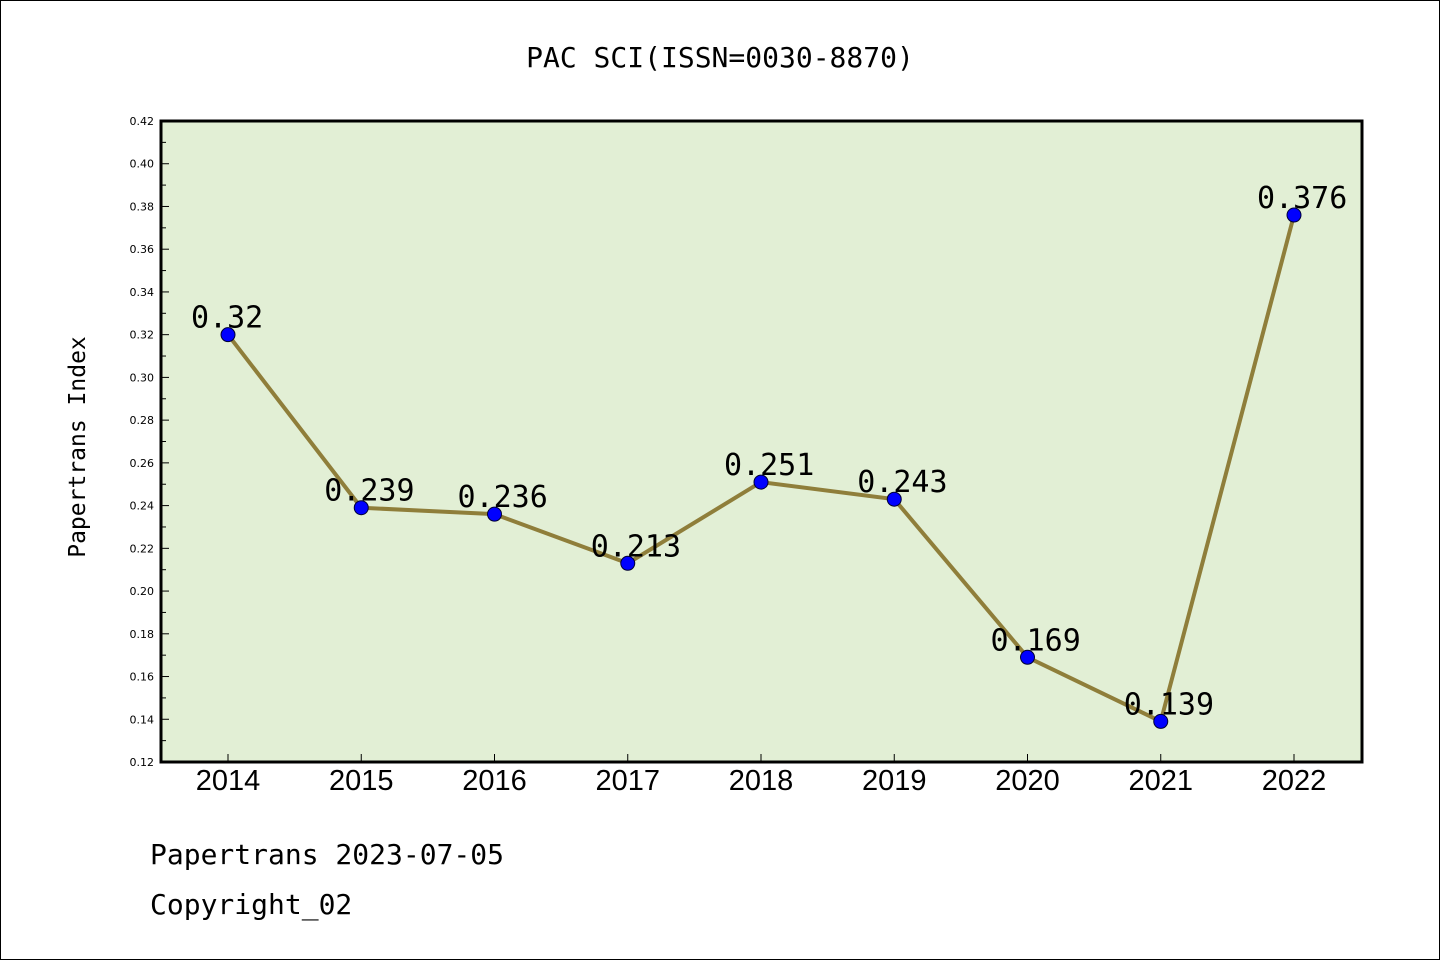 This screenshot has width=1440, height=964. Describe the element at coordinates (142, 420) in the screenshot. I see `y-tick-label: 0.28` at that location.